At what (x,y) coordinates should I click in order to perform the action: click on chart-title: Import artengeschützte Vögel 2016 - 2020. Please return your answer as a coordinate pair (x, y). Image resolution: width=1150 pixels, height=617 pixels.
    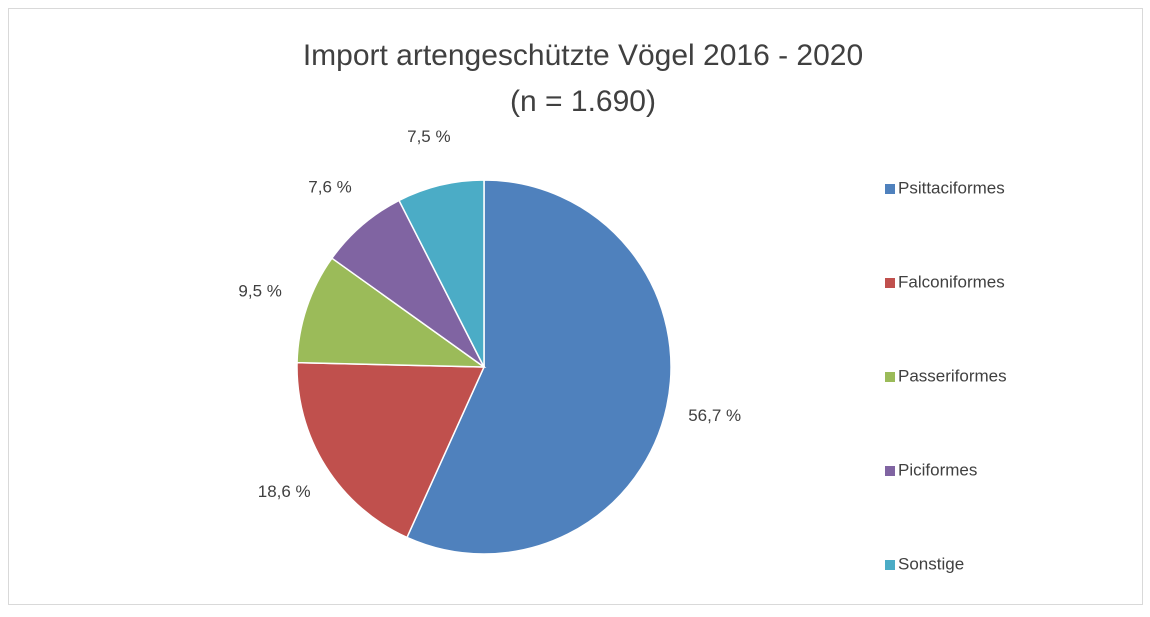
    Looking at the image, I should click on (583, 55).